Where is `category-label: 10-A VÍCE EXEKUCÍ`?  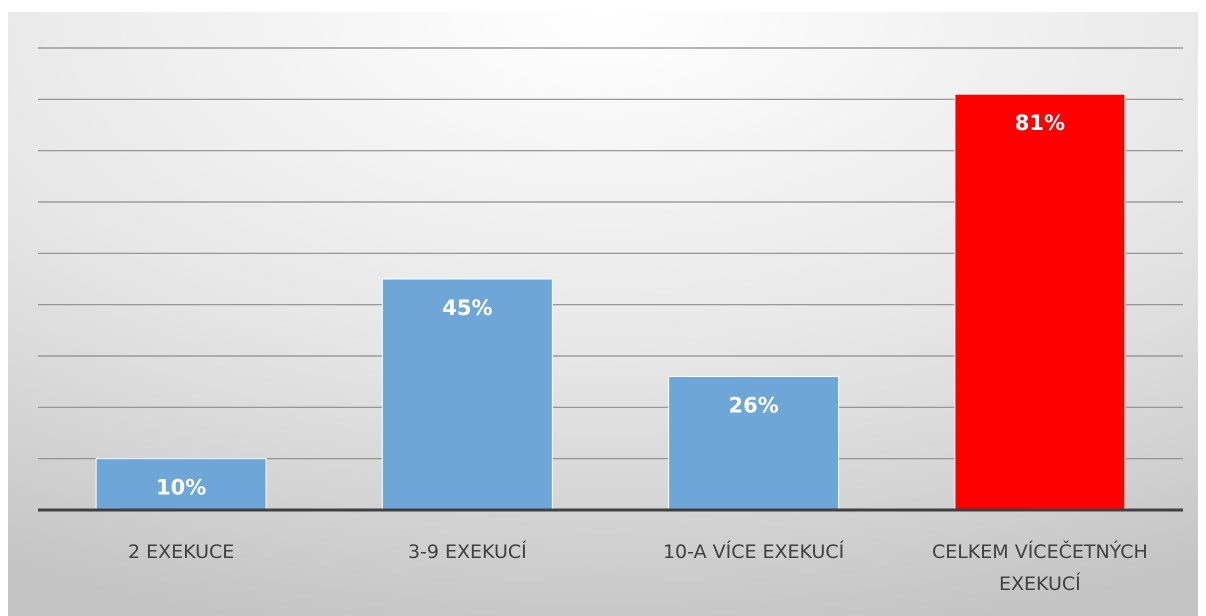 category-label: 10-A VÍCE EXEKUCÍ is located at coordinates (754, 551).